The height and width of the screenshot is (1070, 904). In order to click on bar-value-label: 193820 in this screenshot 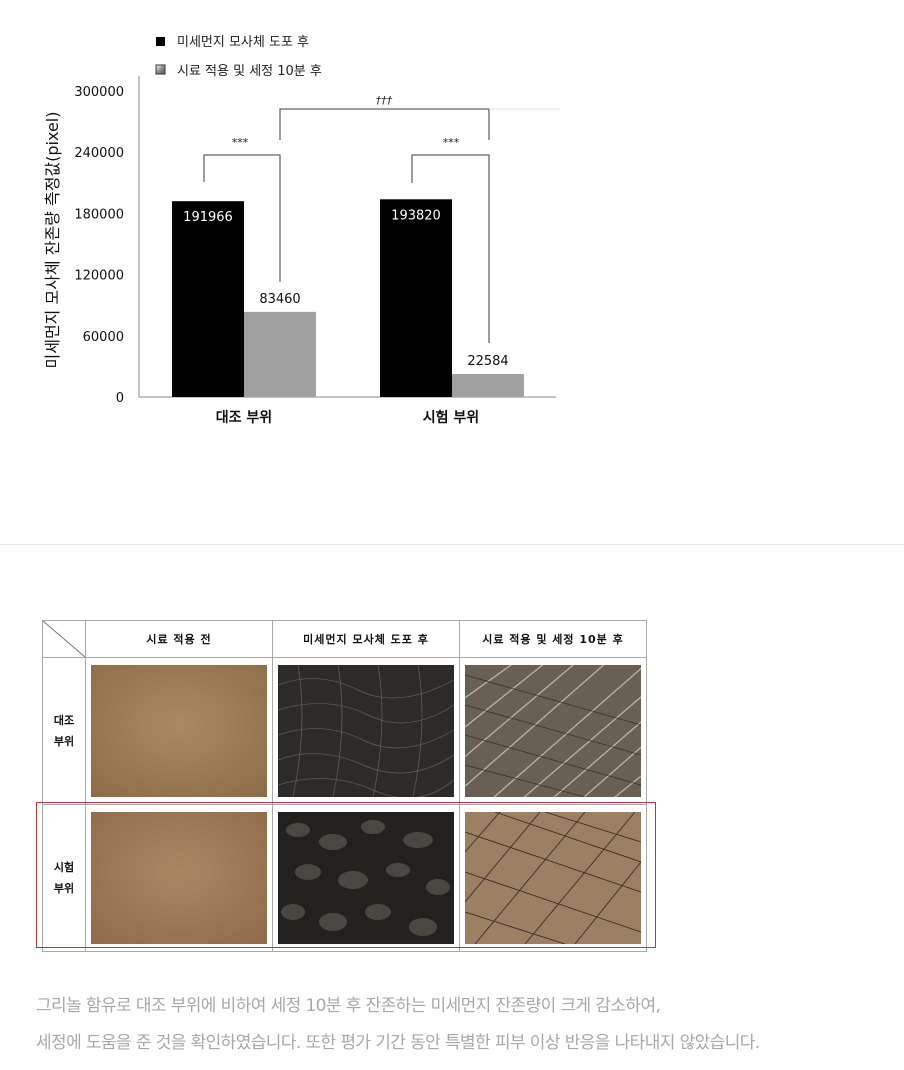, I will do `click(416, 215)`.